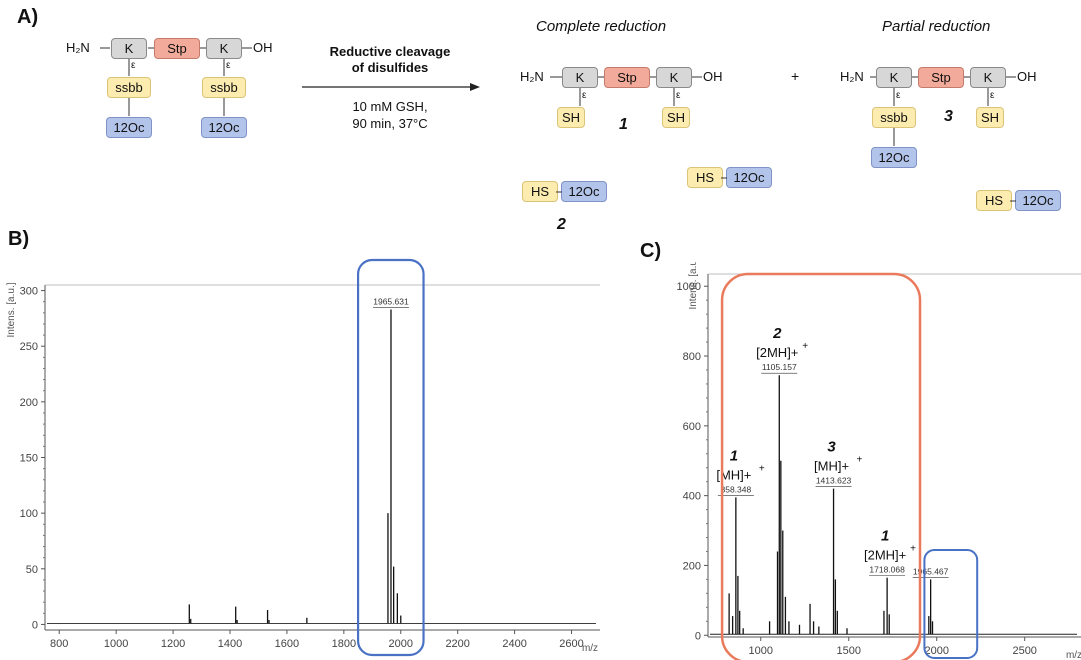 The width and height of the screenshot is (1081, 660). What do you see at coordinates (390, 106) in the screenshot?
I see `arrow-conditions-1: 10 mM GSH,` at bounding box center [390, 106].